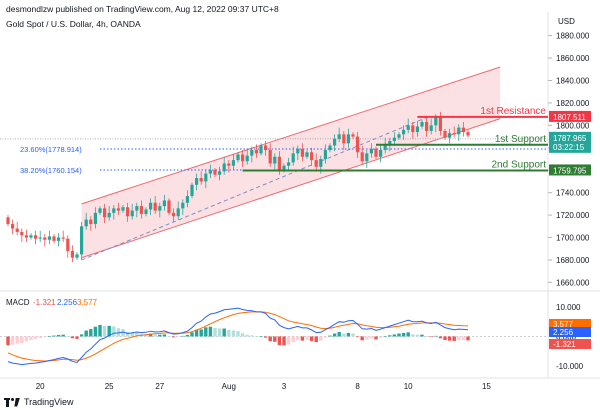  I want to click on y-tick-label: 1700.000, so click(573, 238).